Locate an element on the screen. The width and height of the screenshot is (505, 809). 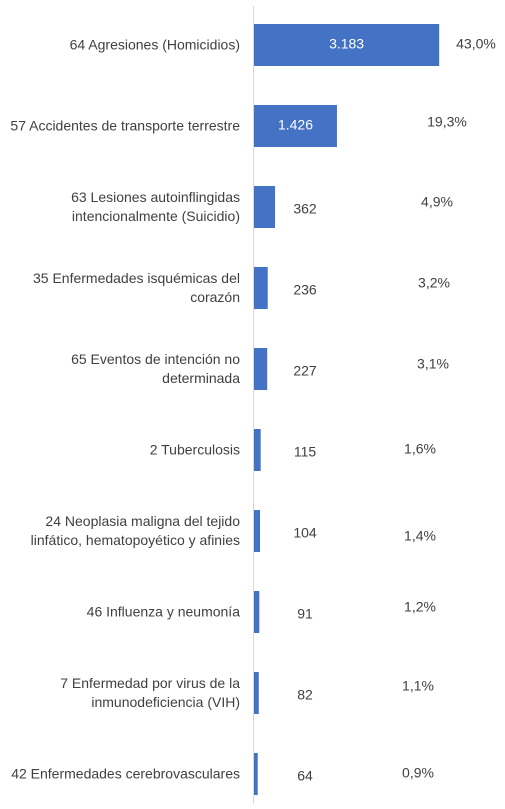
value-label: 3.183 is located at coordinates (346, 44).